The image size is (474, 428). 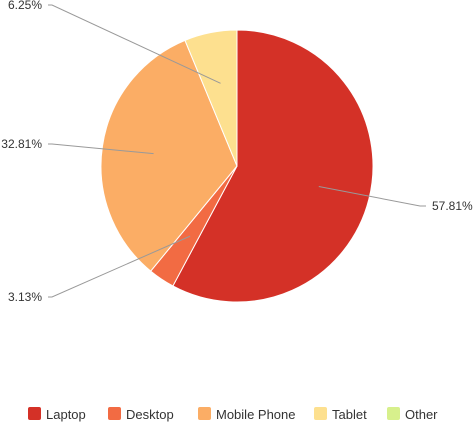 What do you see at coordinates (119, 266) in the screenshot?
I see `leader-line-desktop` at bounding box center [119, 266].